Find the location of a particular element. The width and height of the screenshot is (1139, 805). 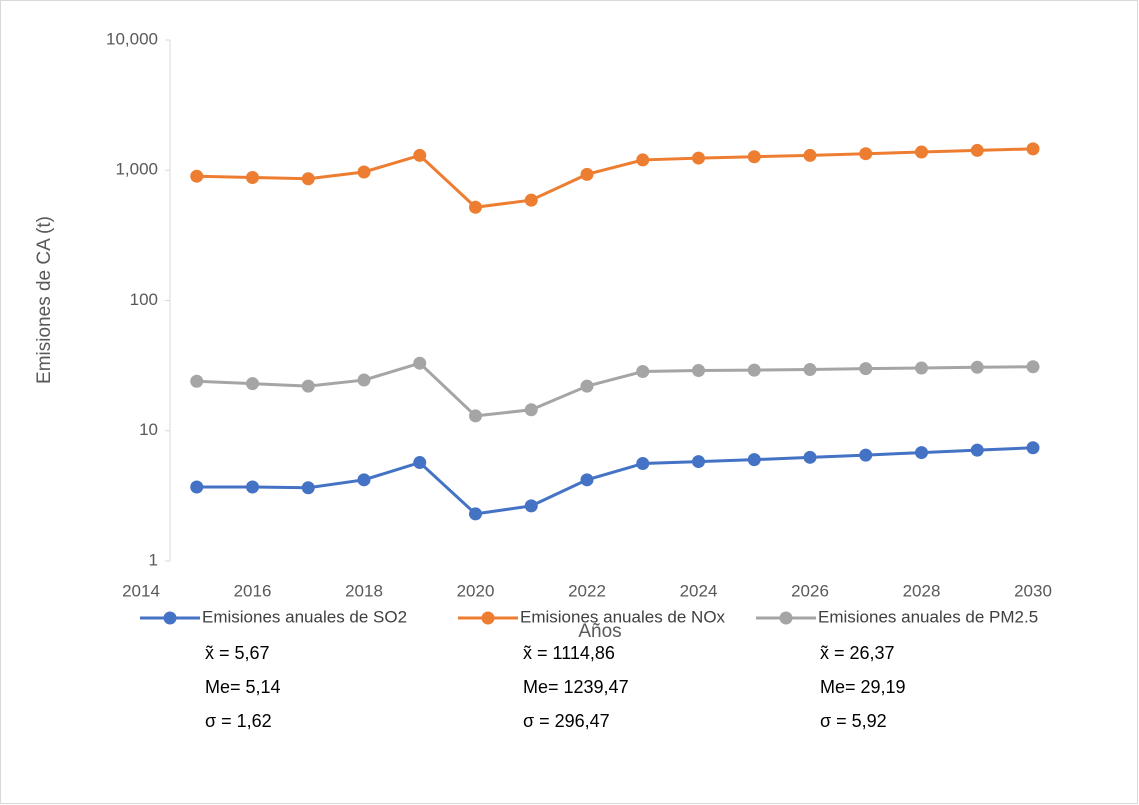

x-axis-title: Años is located at coordinates (599, 631).